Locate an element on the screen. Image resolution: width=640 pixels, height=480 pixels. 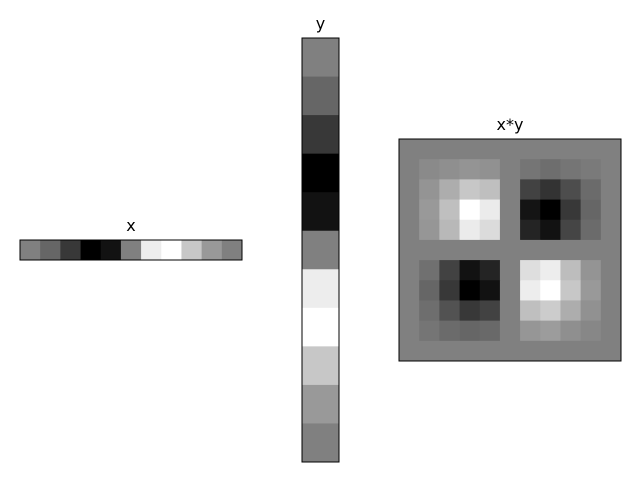
heatmap-y-frame is located at coordinates (320, 250).